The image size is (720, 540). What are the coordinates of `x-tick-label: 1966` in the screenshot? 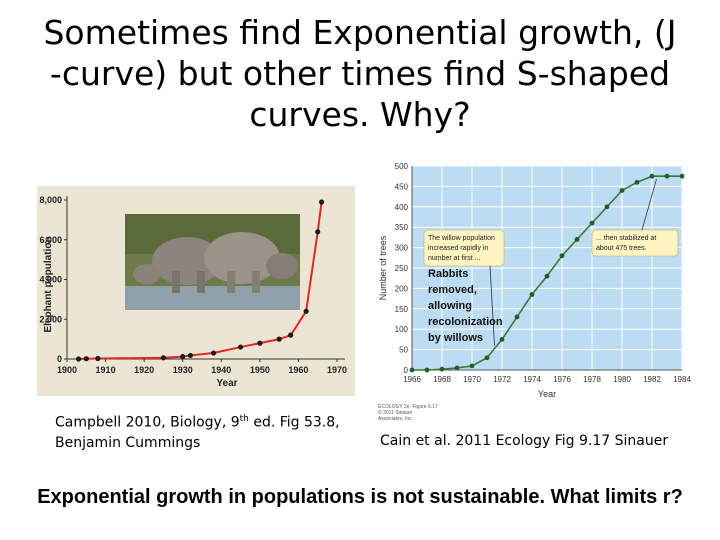 It's located at (412, 379).